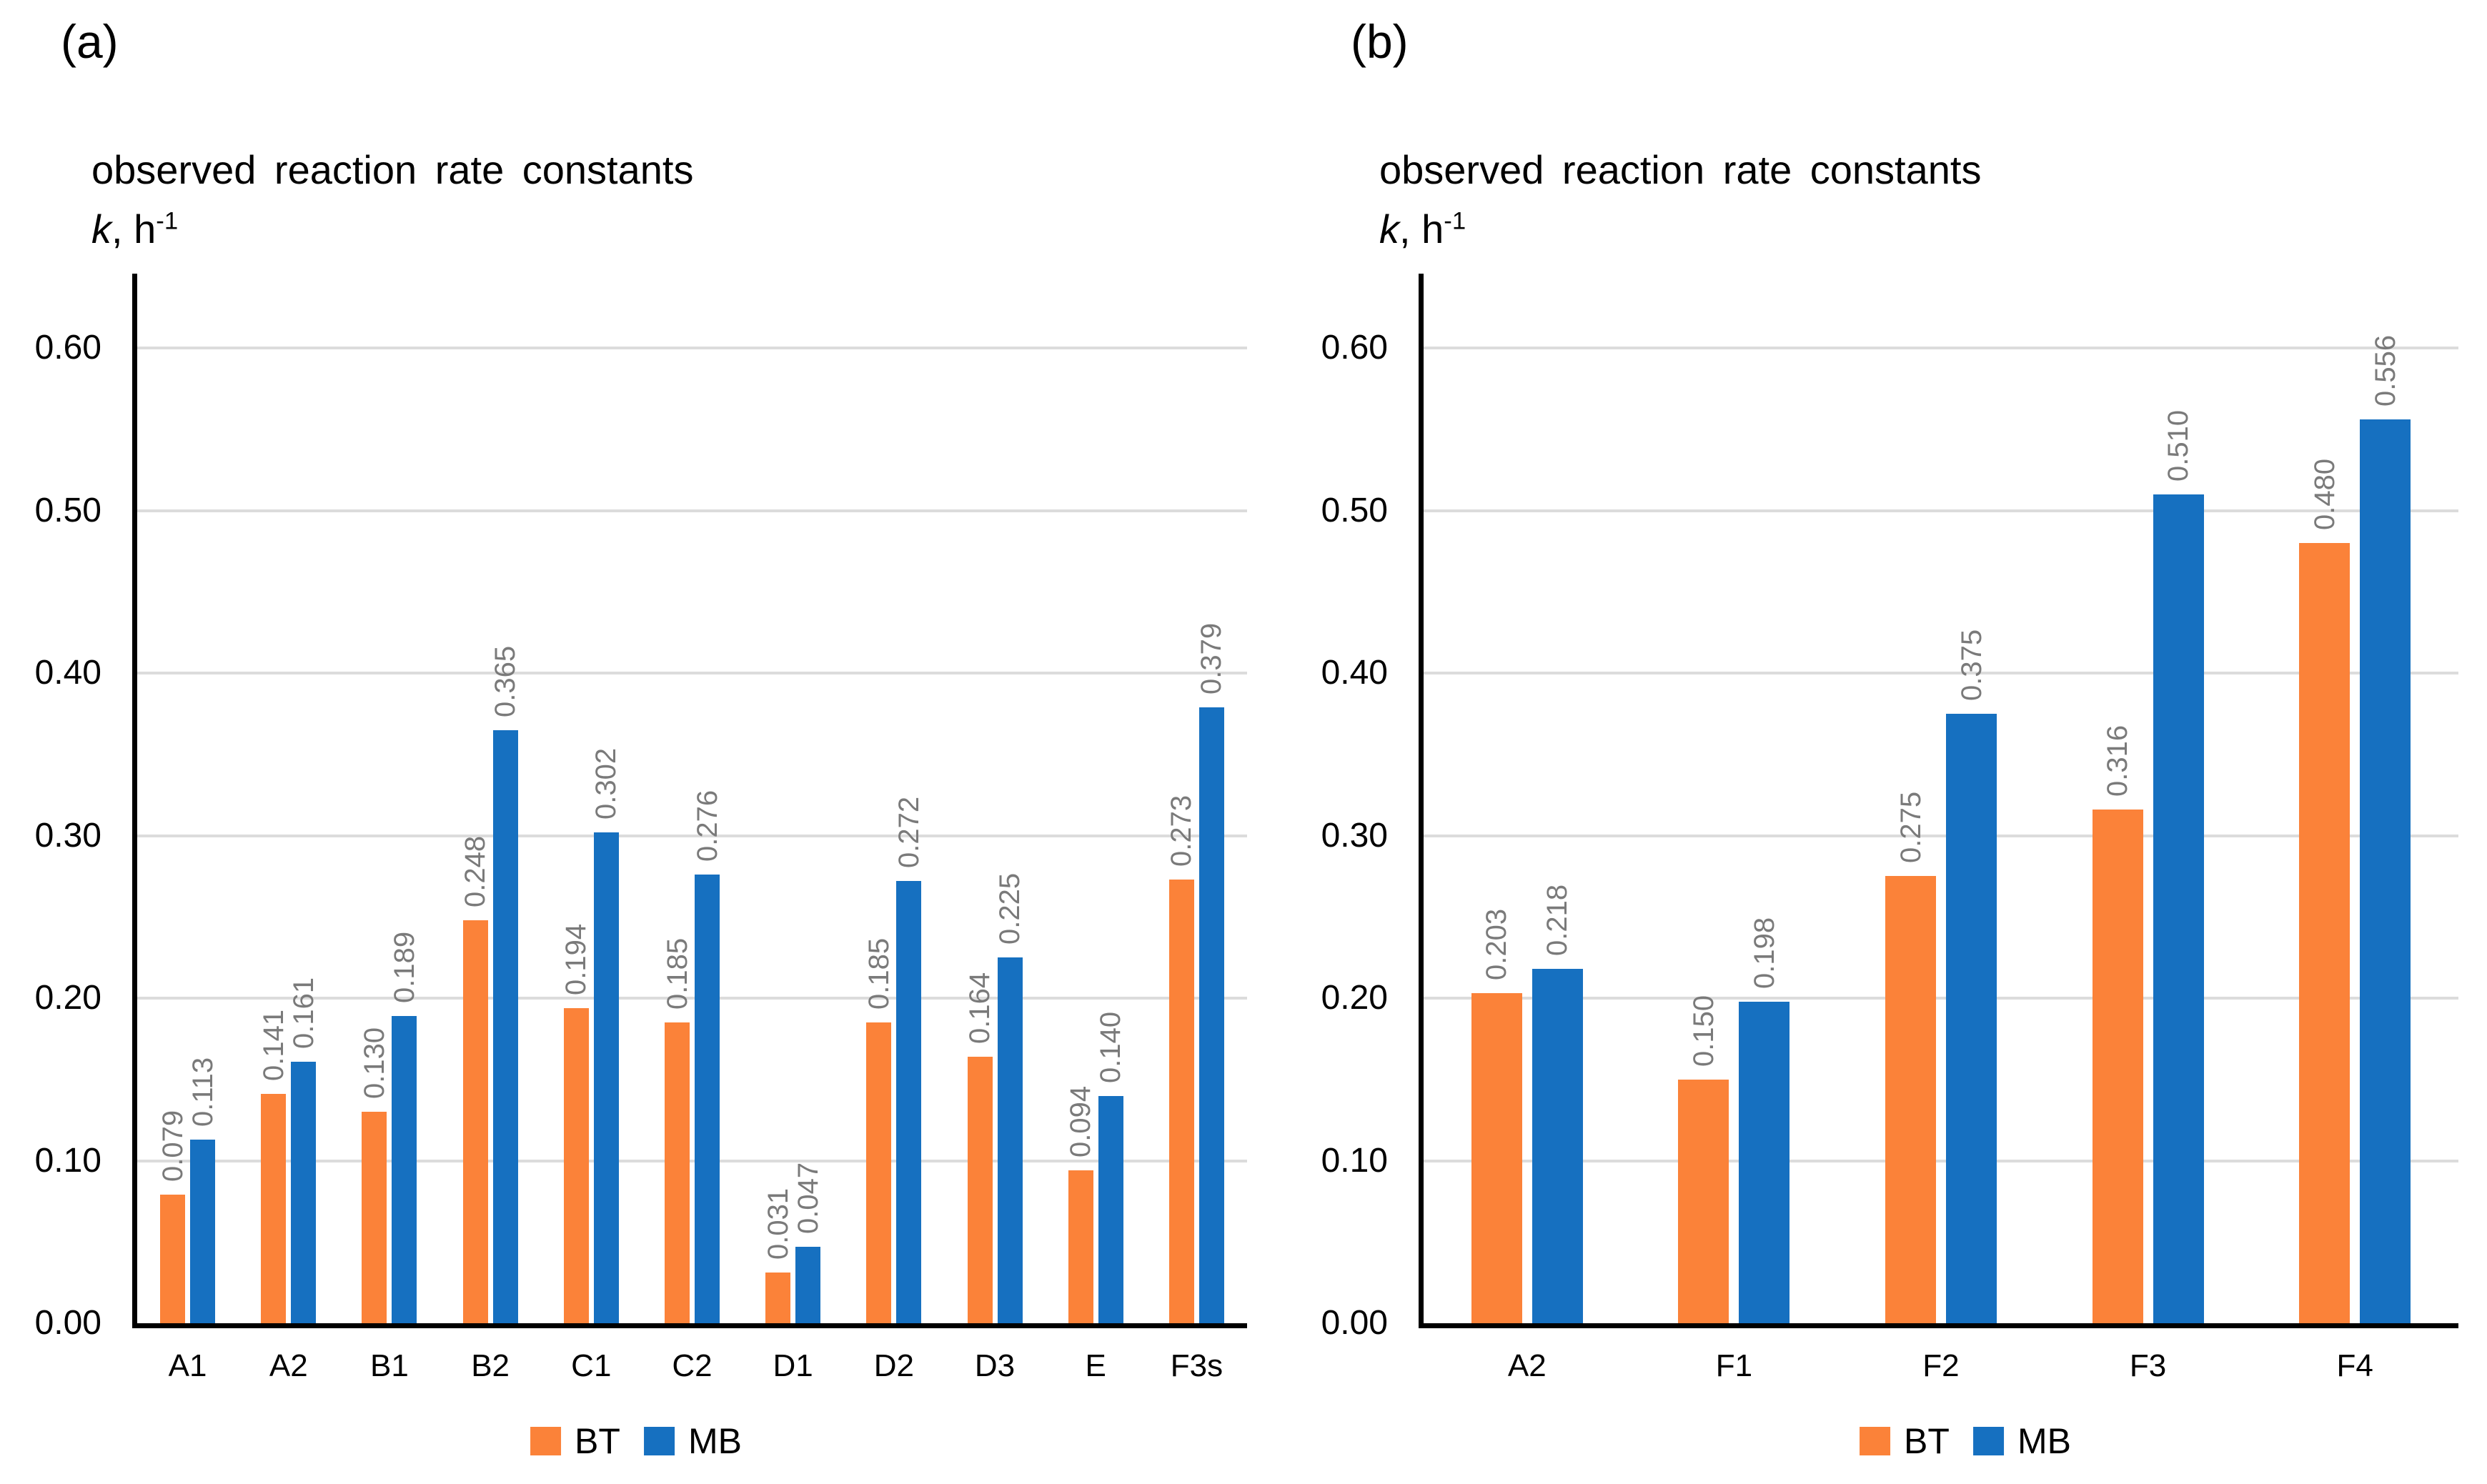  Describe the element at coordinates (1703, 1201) in the screenshot. I see `bar-bt-F1` at that location.